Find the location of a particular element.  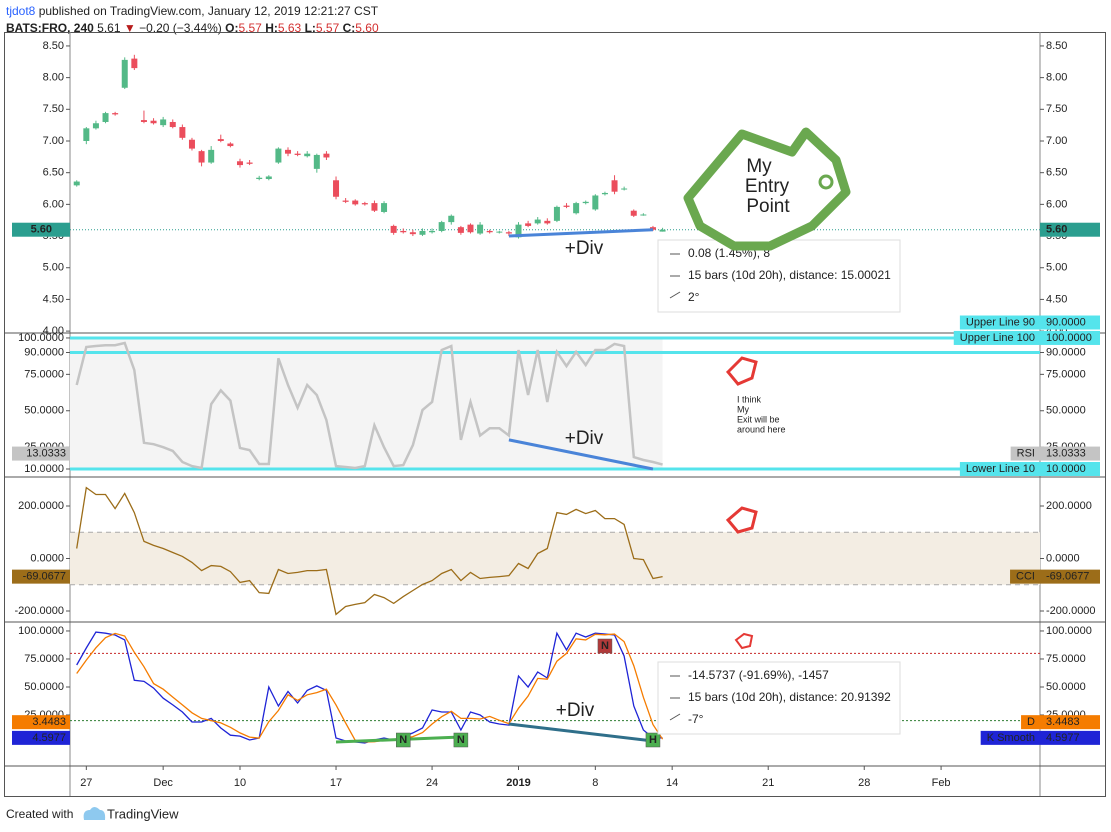

ohlc-label: H: is located at coordinates (271, 28).